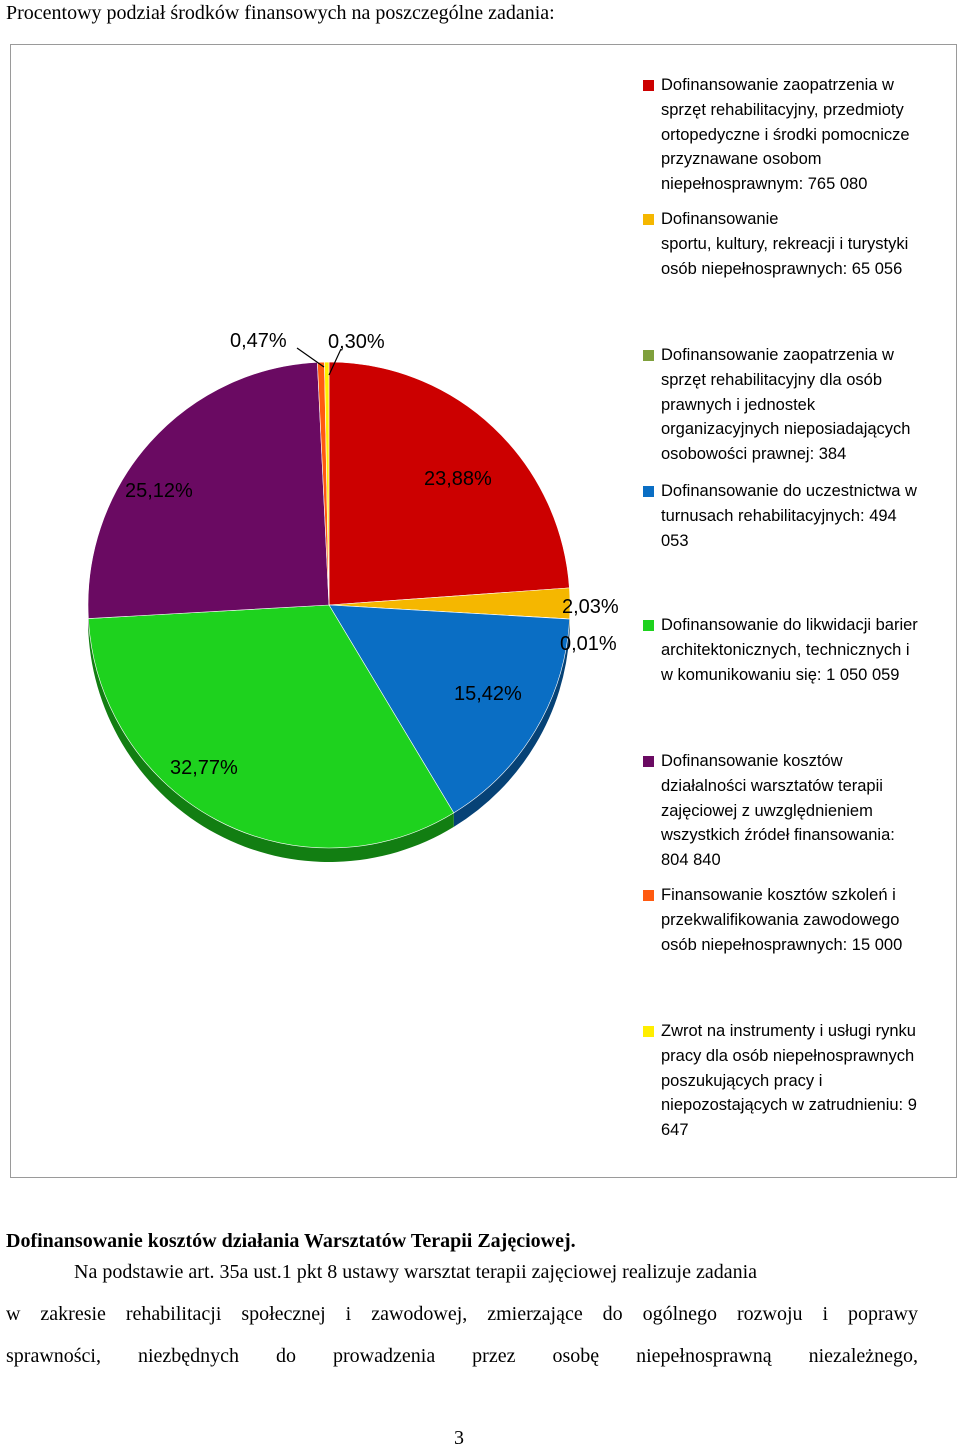  I want to click on pie-percent-label: 0,01%, so click(588, 644).